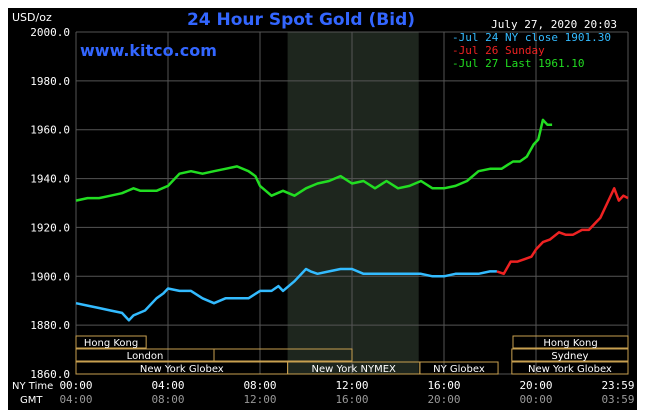 This screenshot has width=645, height=418. What do you see at coordinates (535, 385) in the screenshot?
I see `x-tick-label-ny: 20:00` at bounding box center [535, 385].